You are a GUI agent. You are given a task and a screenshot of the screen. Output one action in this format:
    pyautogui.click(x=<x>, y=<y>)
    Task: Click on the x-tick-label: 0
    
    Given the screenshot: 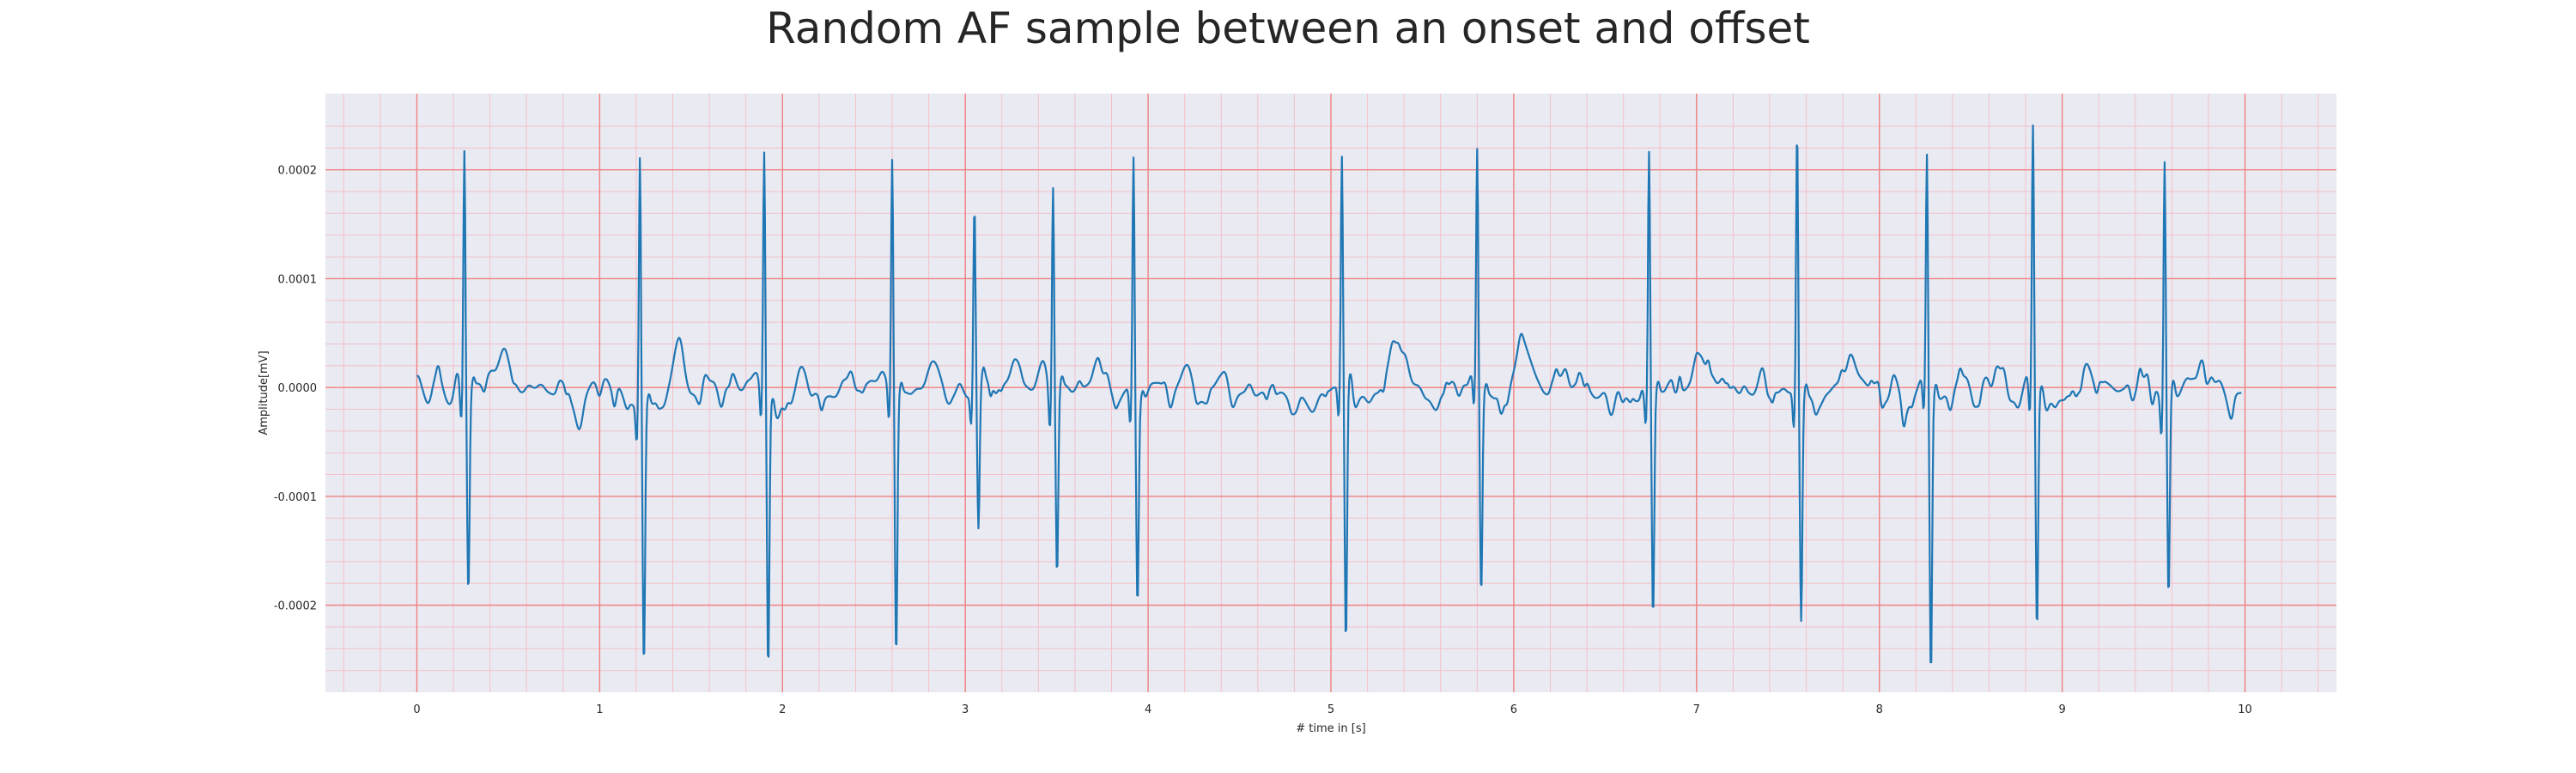 What is the action you would take?
    pyautogui.click(x=417, y=709)
    